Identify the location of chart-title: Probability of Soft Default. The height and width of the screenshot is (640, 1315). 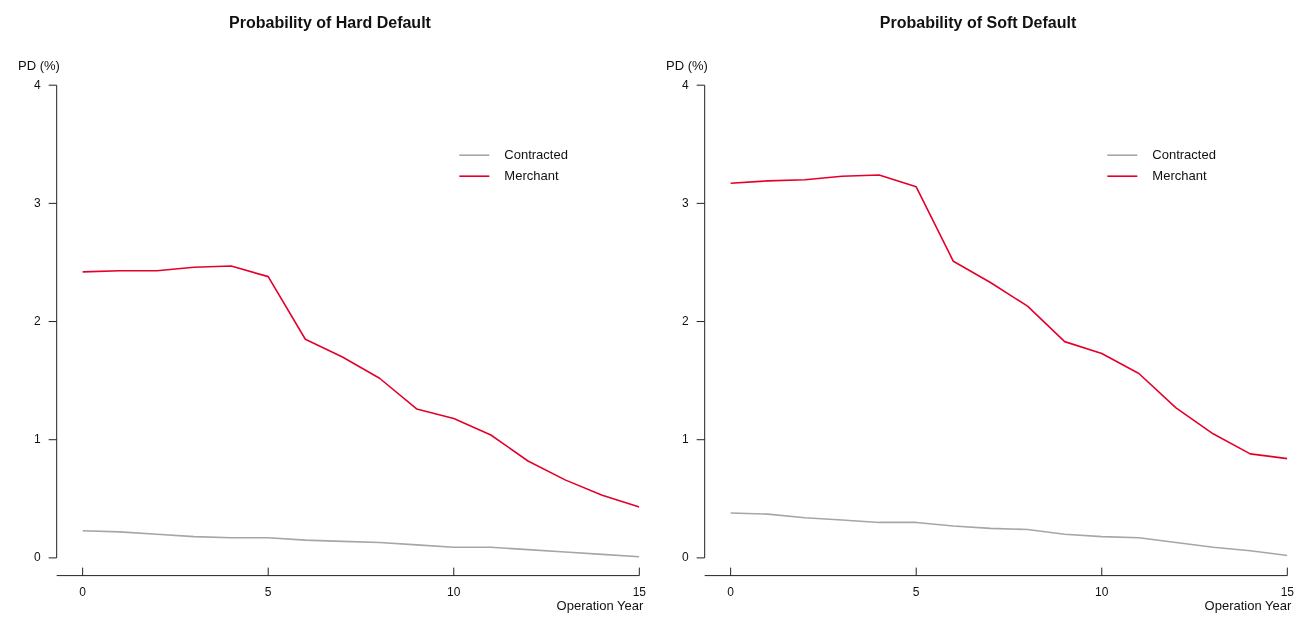
(978, 23).